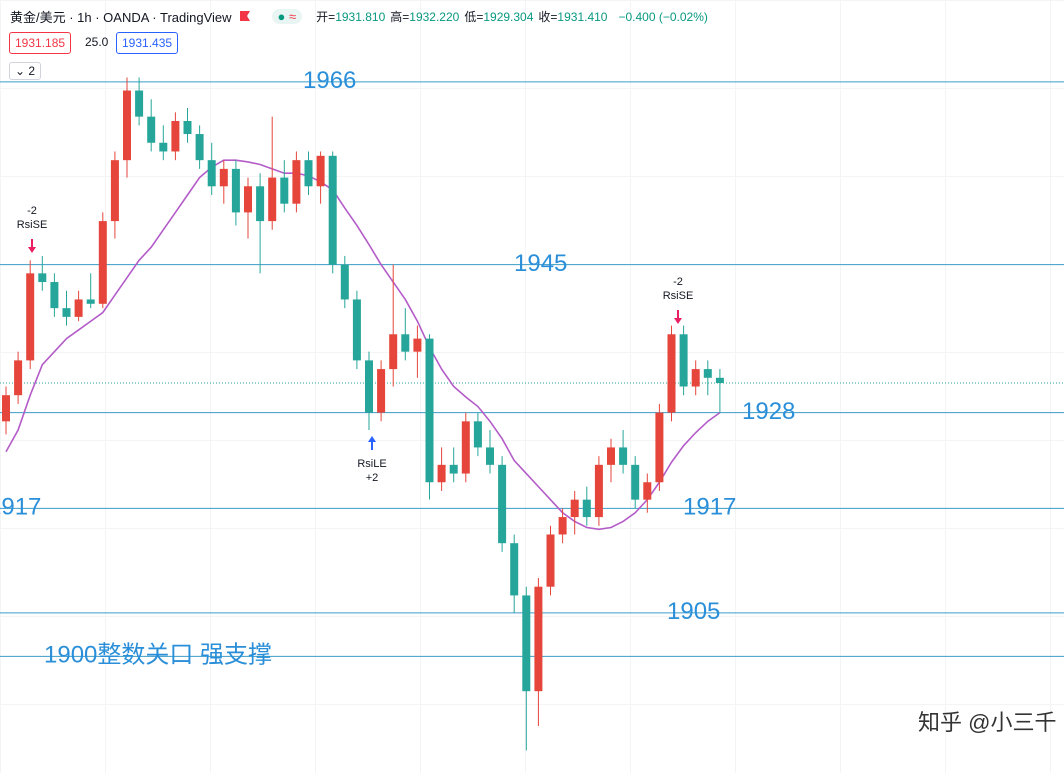 The image size is (1064, 773). I want to click on ohlc-label: 开=, so click(326, 17).